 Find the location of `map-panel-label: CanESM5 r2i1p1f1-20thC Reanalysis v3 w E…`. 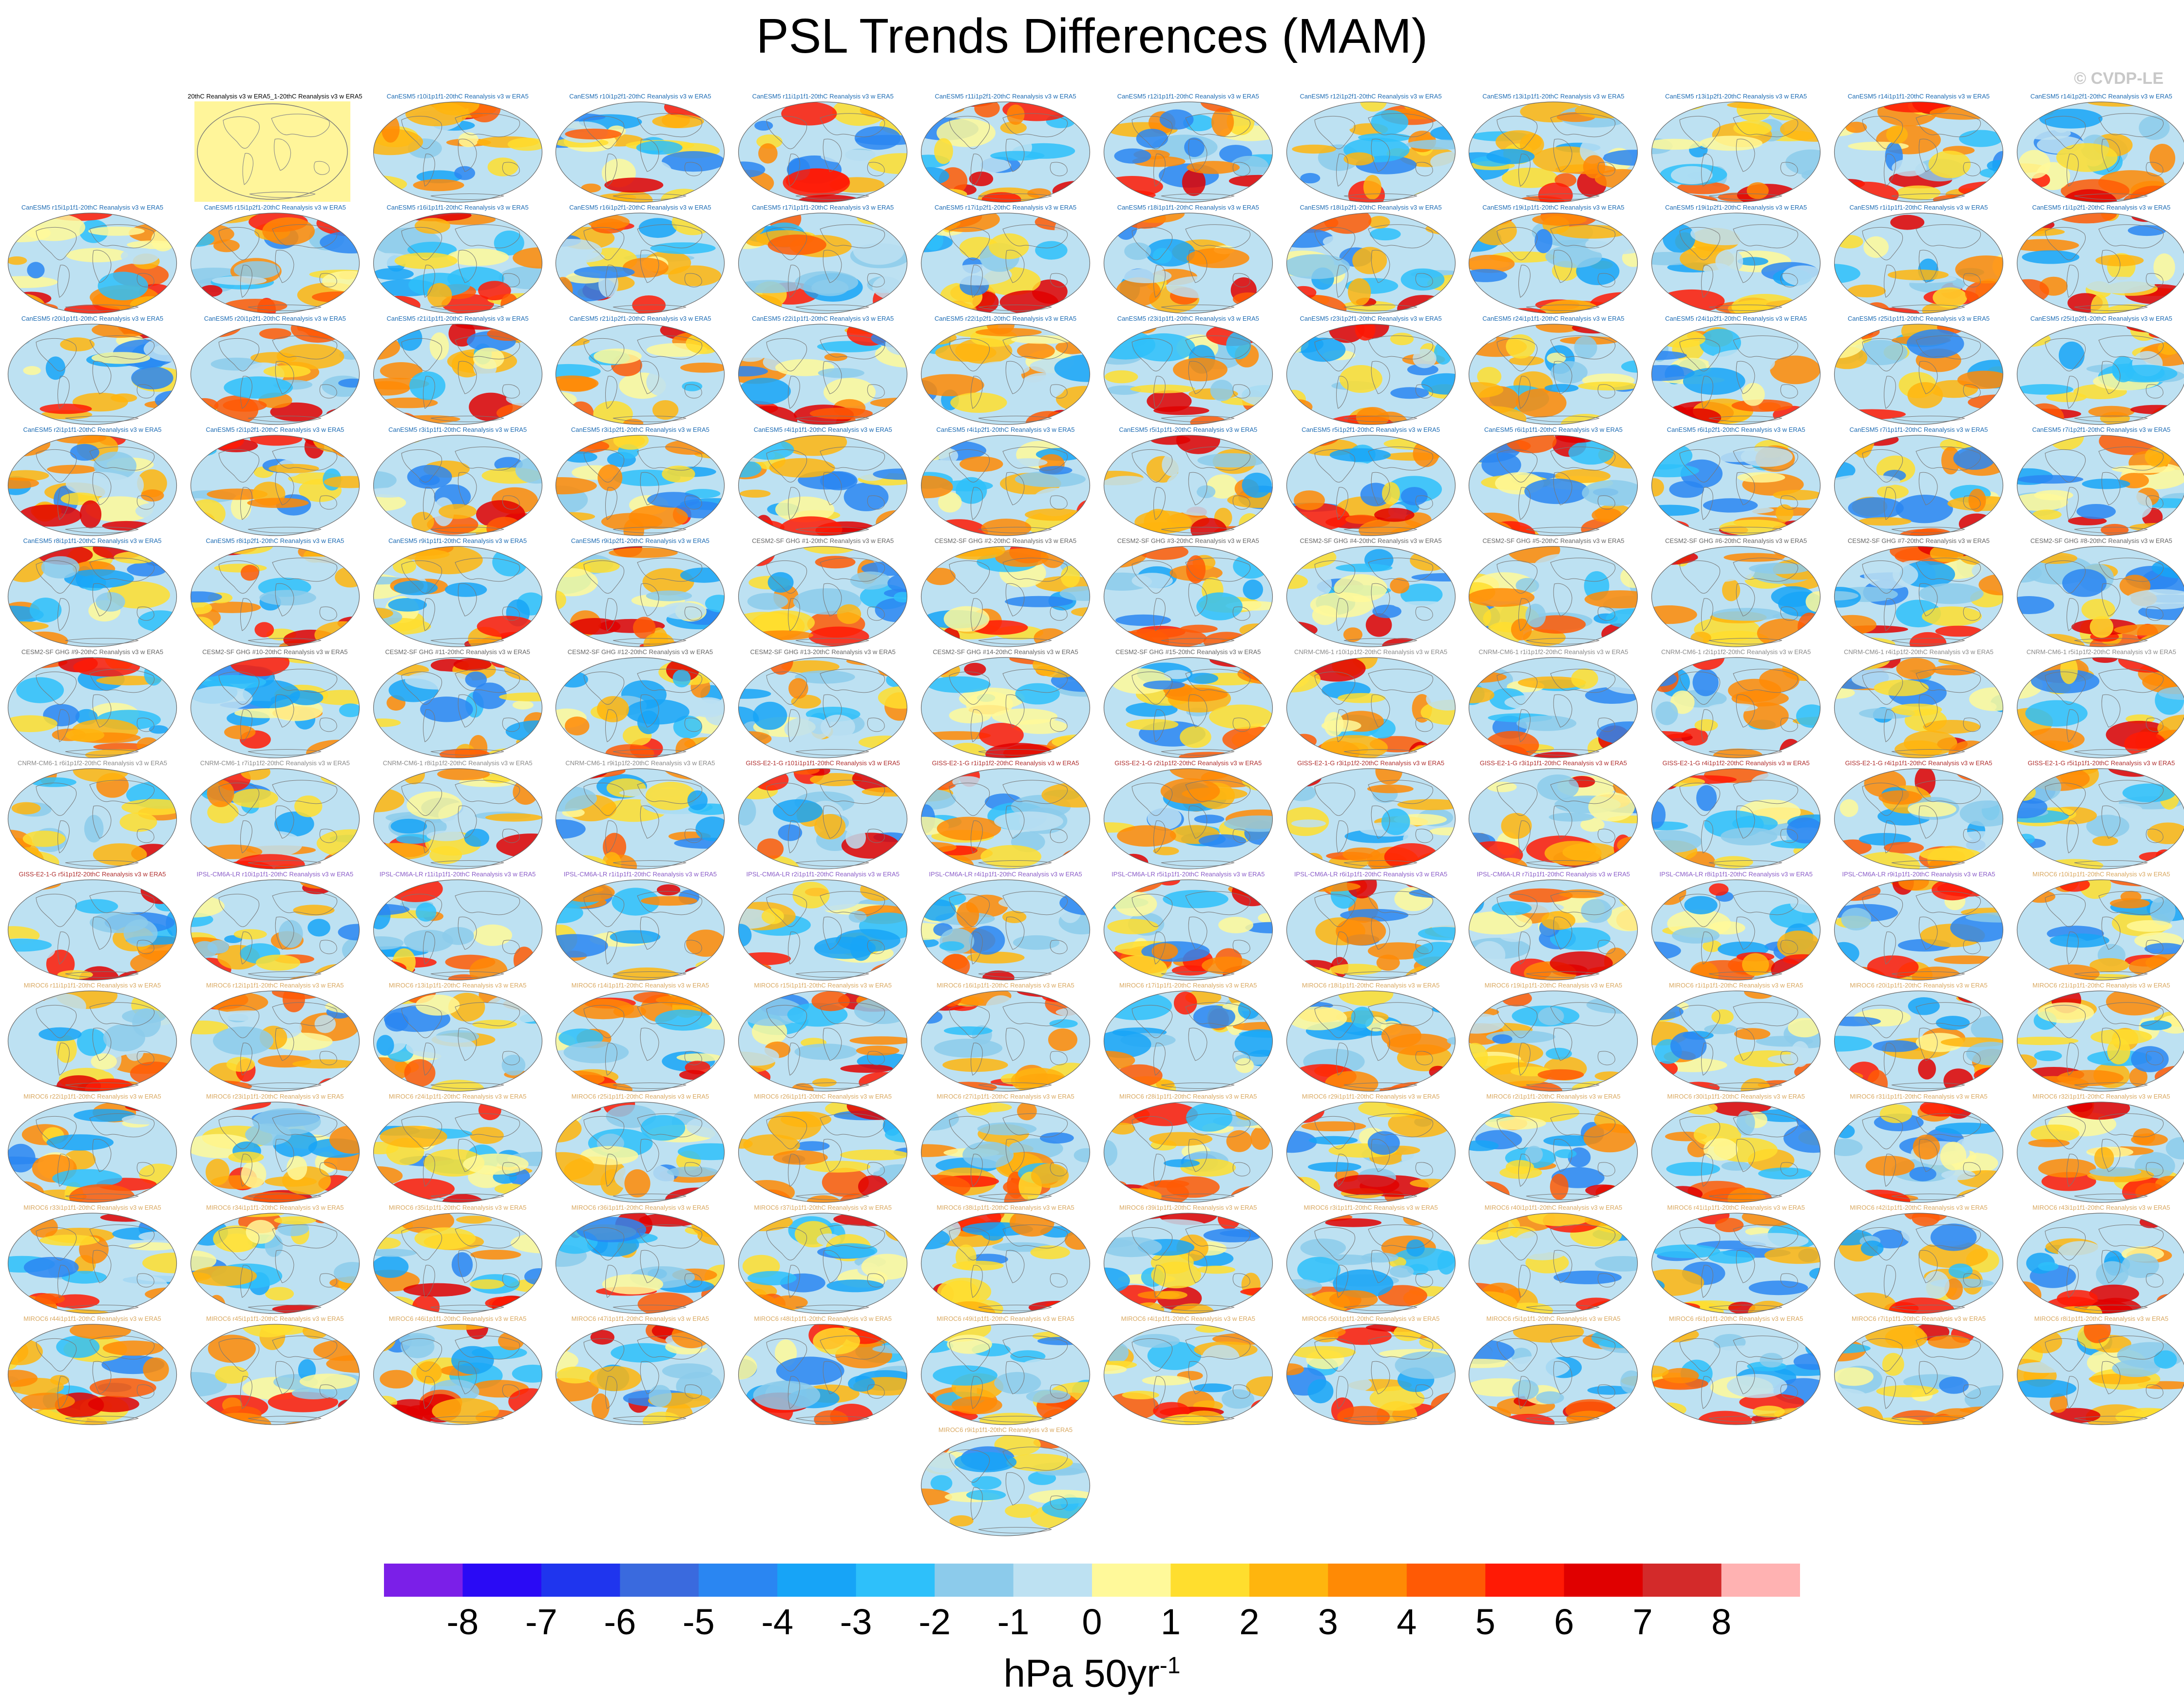

map-panel-label: CanESM5 r2i1p1f1-20thC Reanalysis v3 w E… is located at coordinates (92, 430).